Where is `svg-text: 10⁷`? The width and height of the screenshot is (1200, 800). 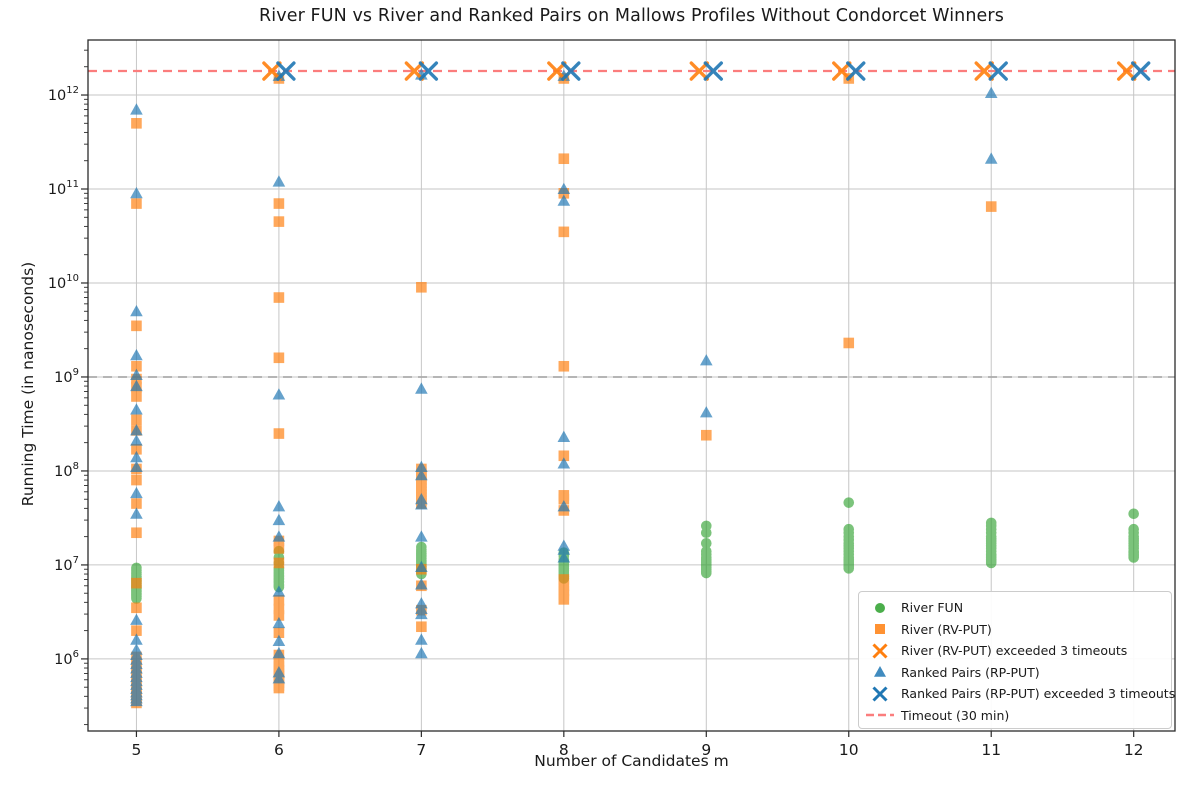
svg-text: 10⁷ is located at coordinates (66, 564).